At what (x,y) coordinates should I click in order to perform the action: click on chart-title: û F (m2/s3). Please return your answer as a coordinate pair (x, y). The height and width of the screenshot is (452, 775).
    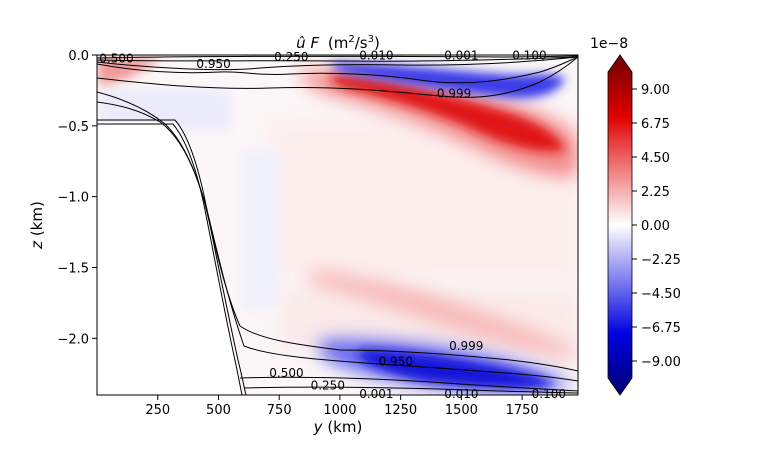
    Looking at the image, I should click on (338, 43).